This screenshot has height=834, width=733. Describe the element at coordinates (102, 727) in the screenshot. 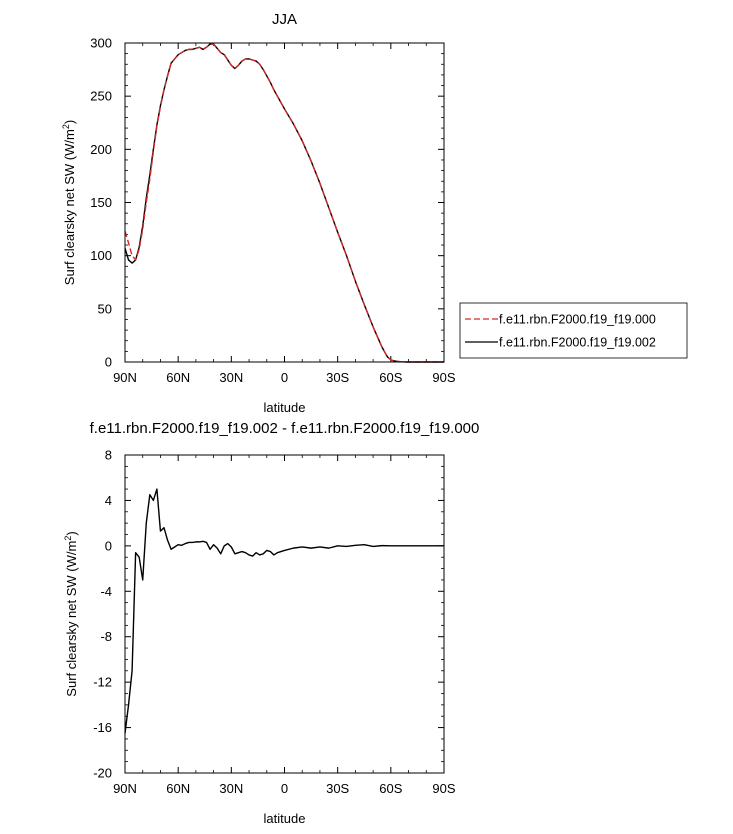

I see `y-tick-label: -16` at that location.